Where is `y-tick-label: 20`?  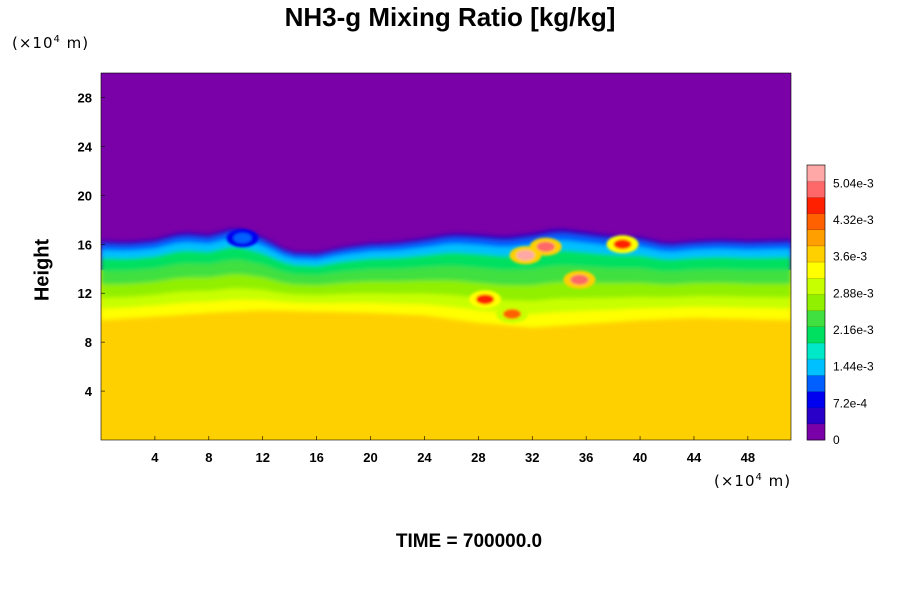
y-tick-label: 20 is located at coordinates (85, 195).